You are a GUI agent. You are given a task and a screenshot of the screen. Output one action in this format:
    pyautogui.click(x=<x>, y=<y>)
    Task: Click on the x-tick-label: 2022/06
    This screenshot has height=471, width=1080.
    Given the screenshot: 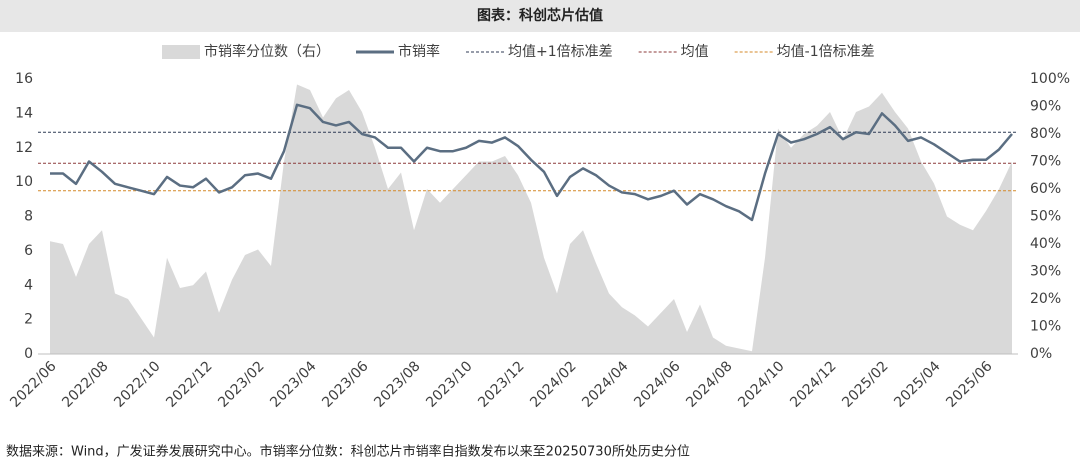 What is the action you would take?
    pyautogui.click(x=33, y=384)
    